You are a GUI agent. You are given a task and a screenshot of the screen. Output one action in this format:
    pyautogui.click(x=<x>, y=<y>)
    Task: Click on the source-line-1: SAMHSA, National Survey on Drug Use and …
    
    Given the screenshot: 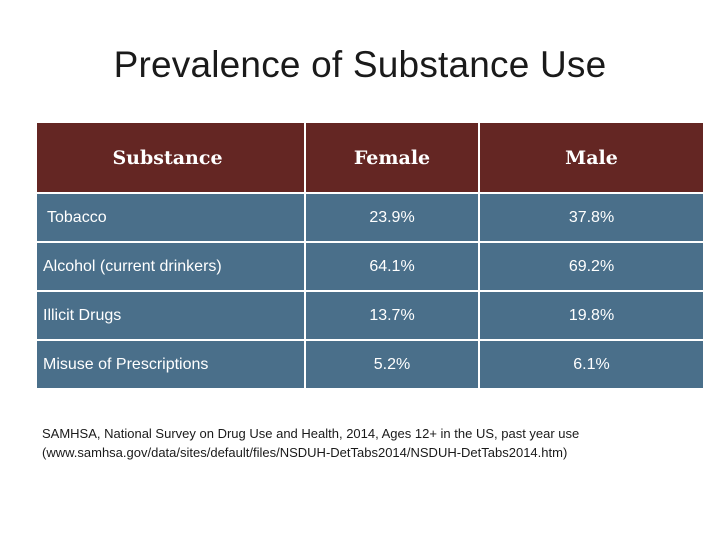 What is the action you would take?
    pyautogui.click(x=311, y=433)
    